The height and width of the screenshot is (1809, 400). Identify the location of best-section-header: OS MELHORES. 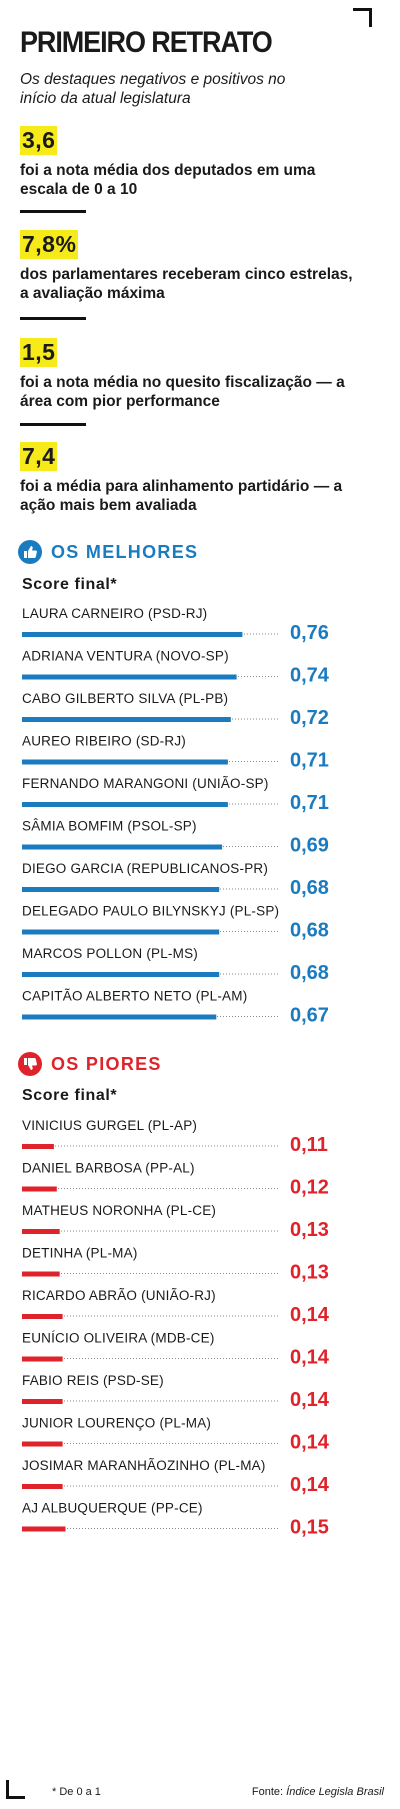
(108, 552).